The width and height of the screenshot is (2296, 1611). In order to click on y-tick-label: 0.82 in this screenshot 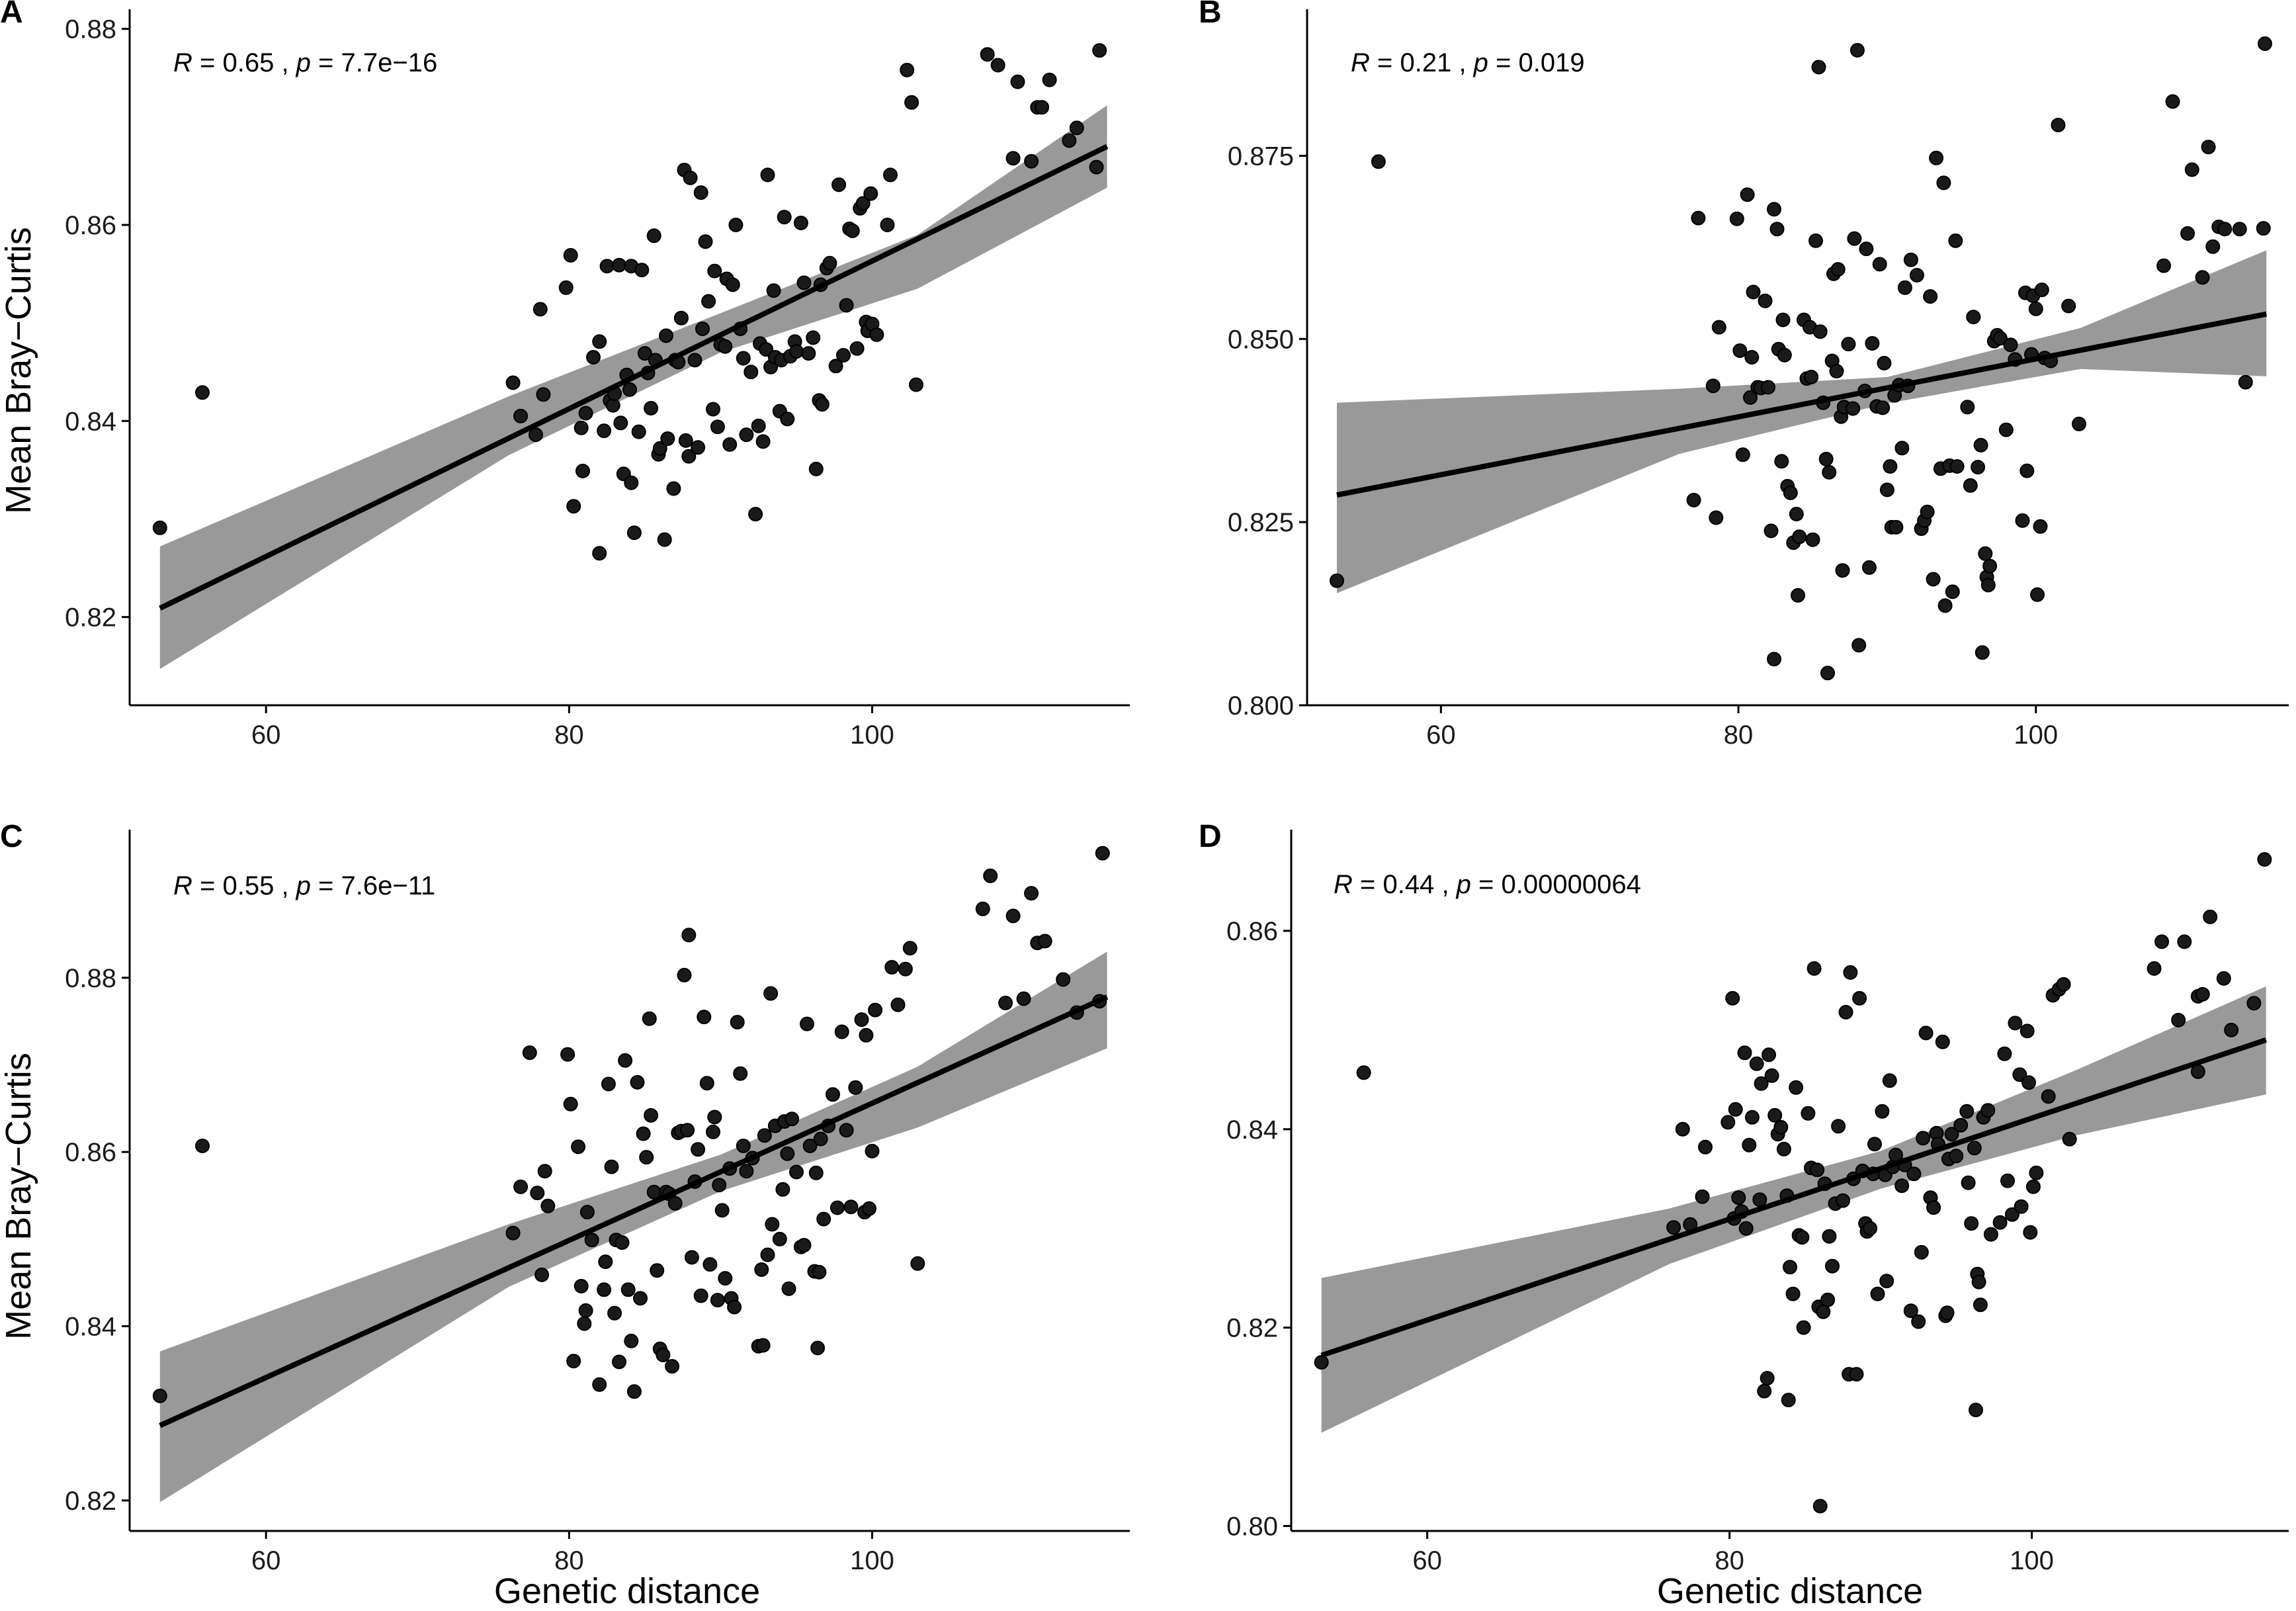, I will do `click(90, 617)`.